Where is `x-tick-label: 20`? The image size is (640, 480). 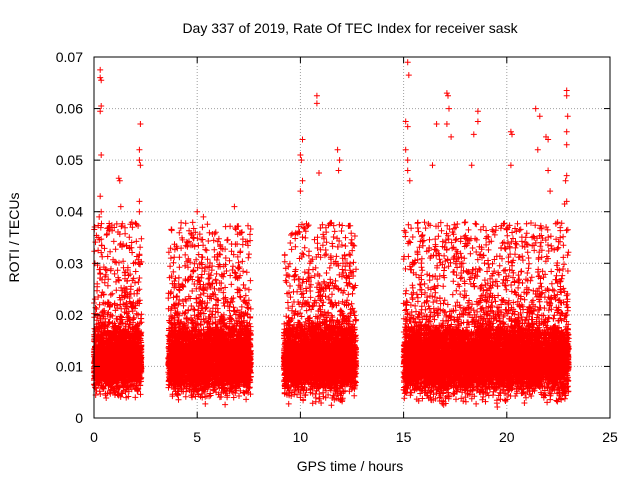
x-tick-label: 20 is located at coordinates (507, 437).